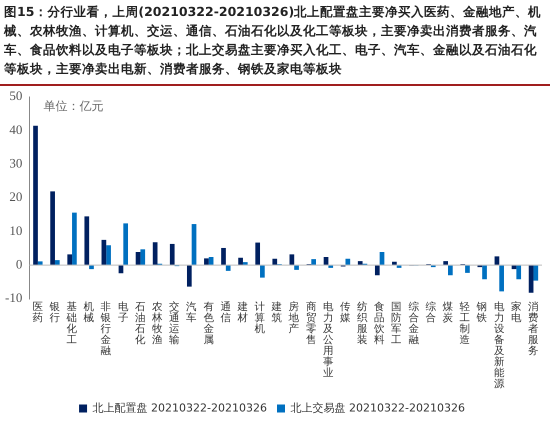  Describe the element at coordinates (123, 312) in the screenshot. I see `x-tick-label: 电子` at that location.